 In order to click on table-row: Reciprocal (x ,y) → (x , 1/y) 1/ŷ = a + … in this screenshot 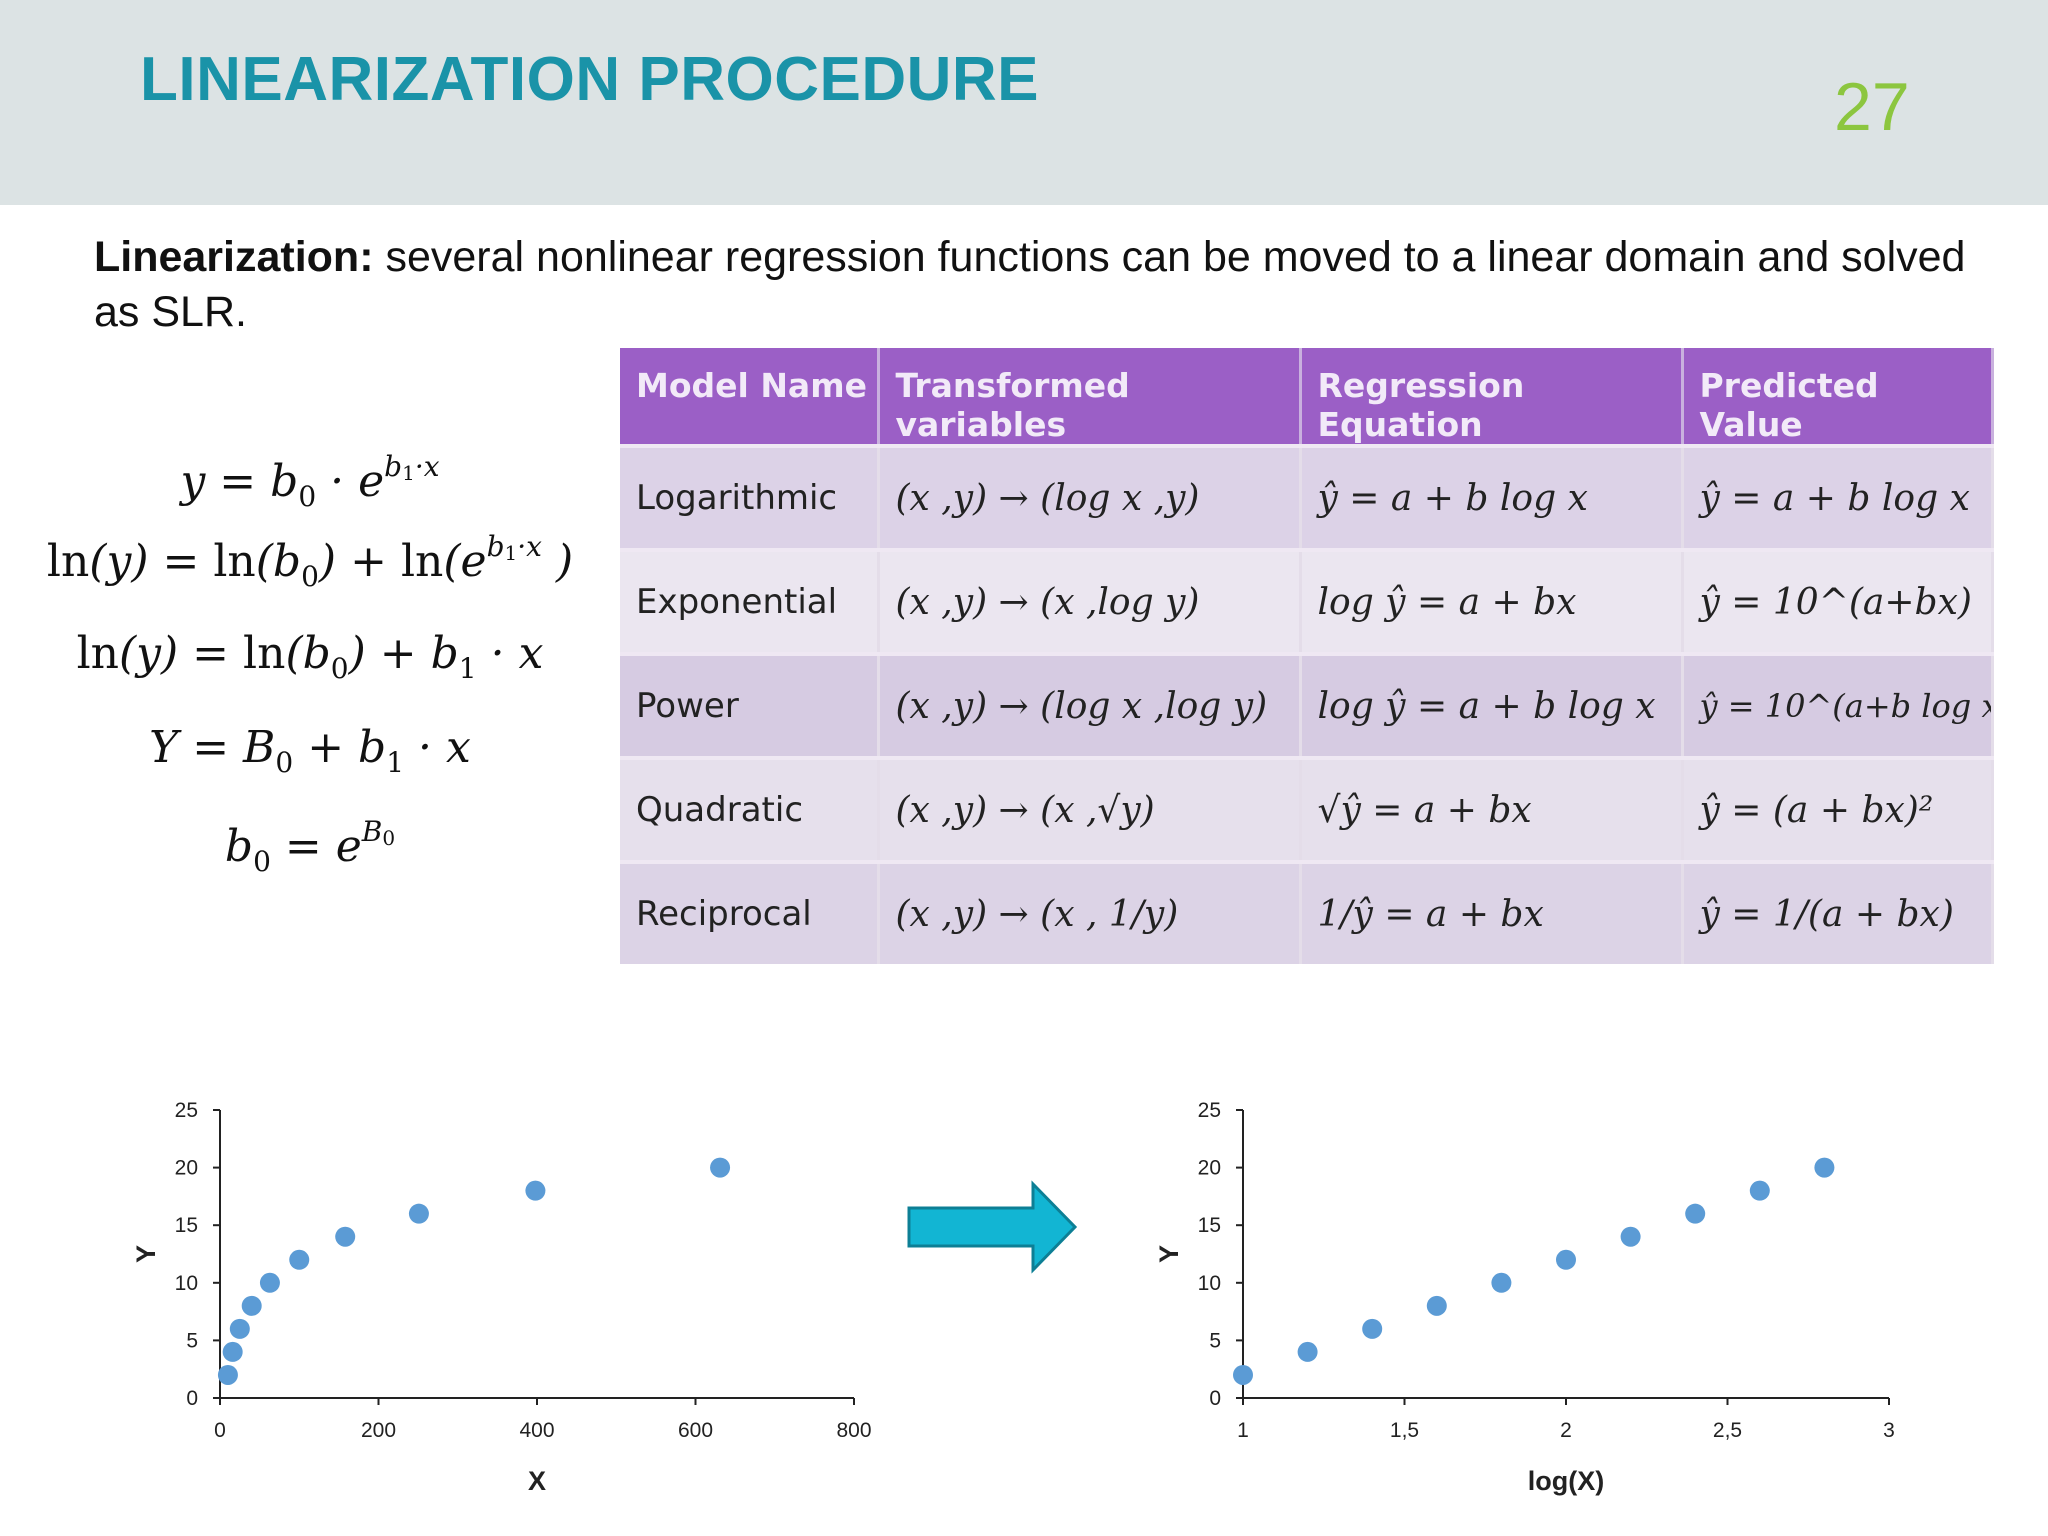, I will do `click(1307, 912)`.